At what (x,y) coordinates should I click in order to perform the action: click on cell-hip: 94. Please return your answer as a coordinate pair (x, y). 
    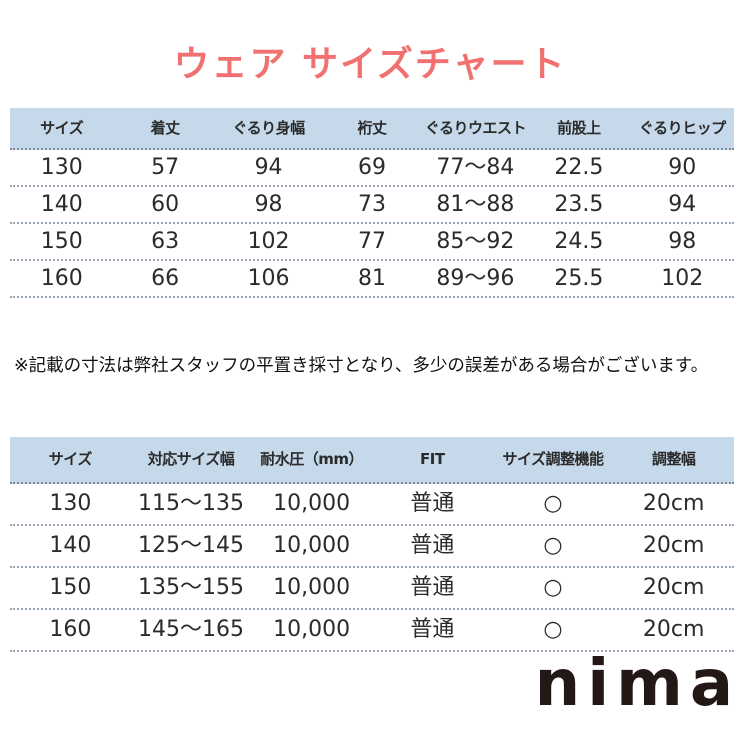
    Looking at the image, I should click on (682, 204).